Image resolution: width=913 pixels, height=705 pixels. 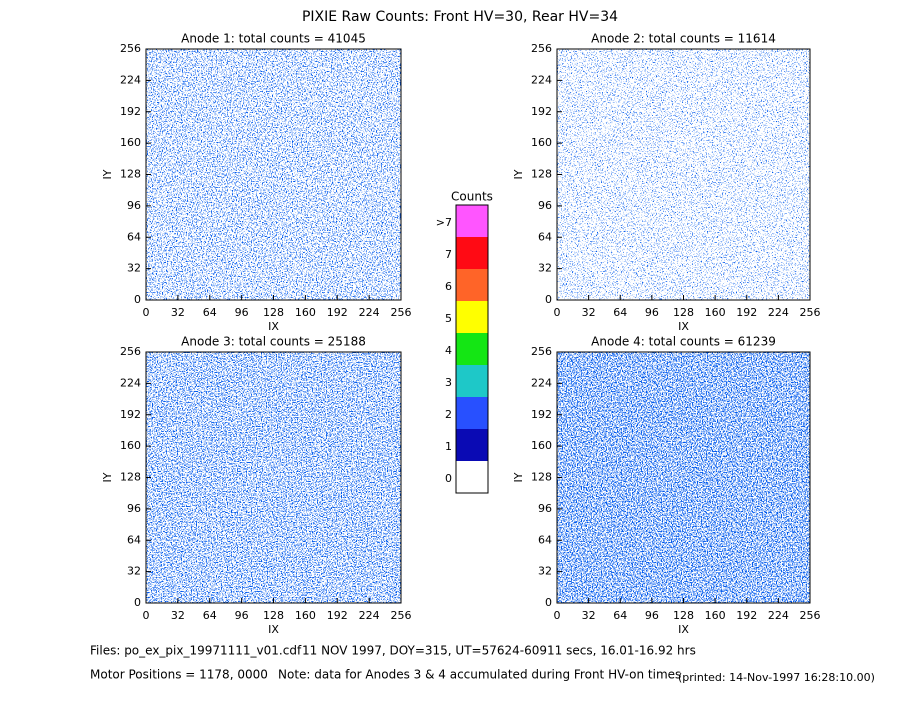 I want to click on colorbar-label: >7, so click(x=444, y=222).